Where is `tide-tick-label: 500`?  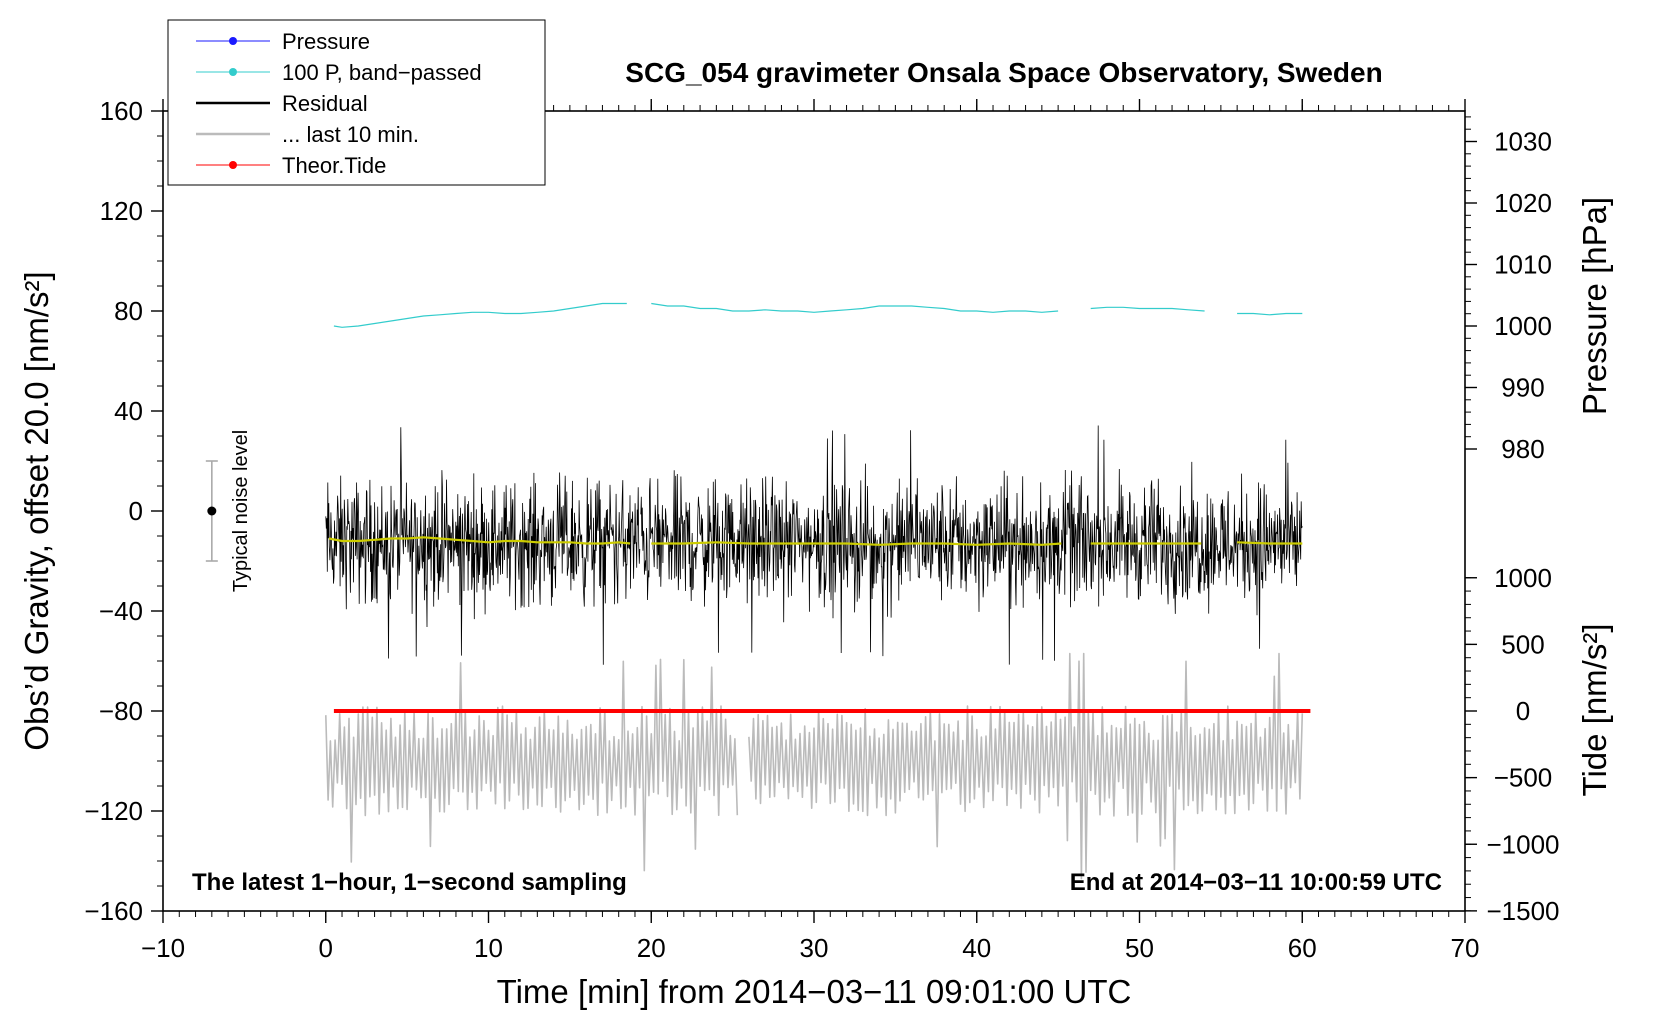 tide-tick-label: 500 is located at coordinates (1522, 644).